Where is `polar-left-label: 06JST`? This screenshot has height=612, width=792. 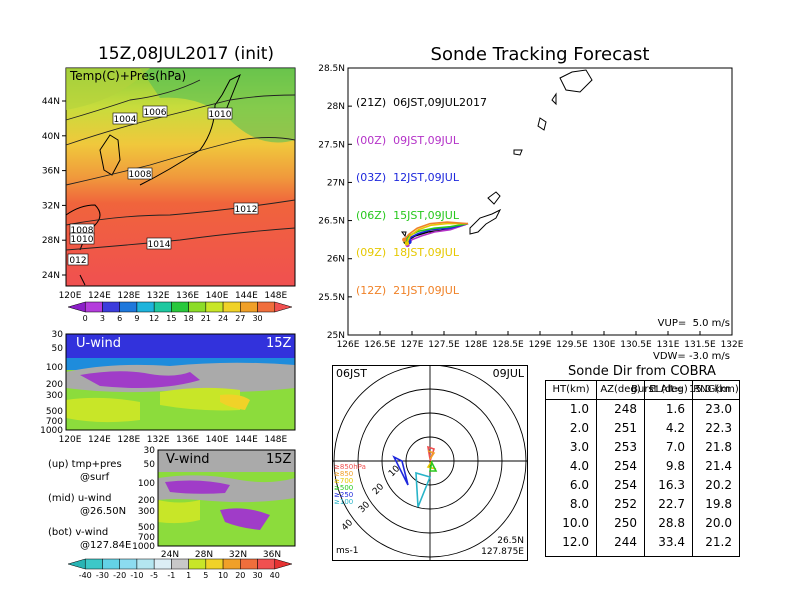
polar-left-label: 06JST is located at coordinates (351, 373).